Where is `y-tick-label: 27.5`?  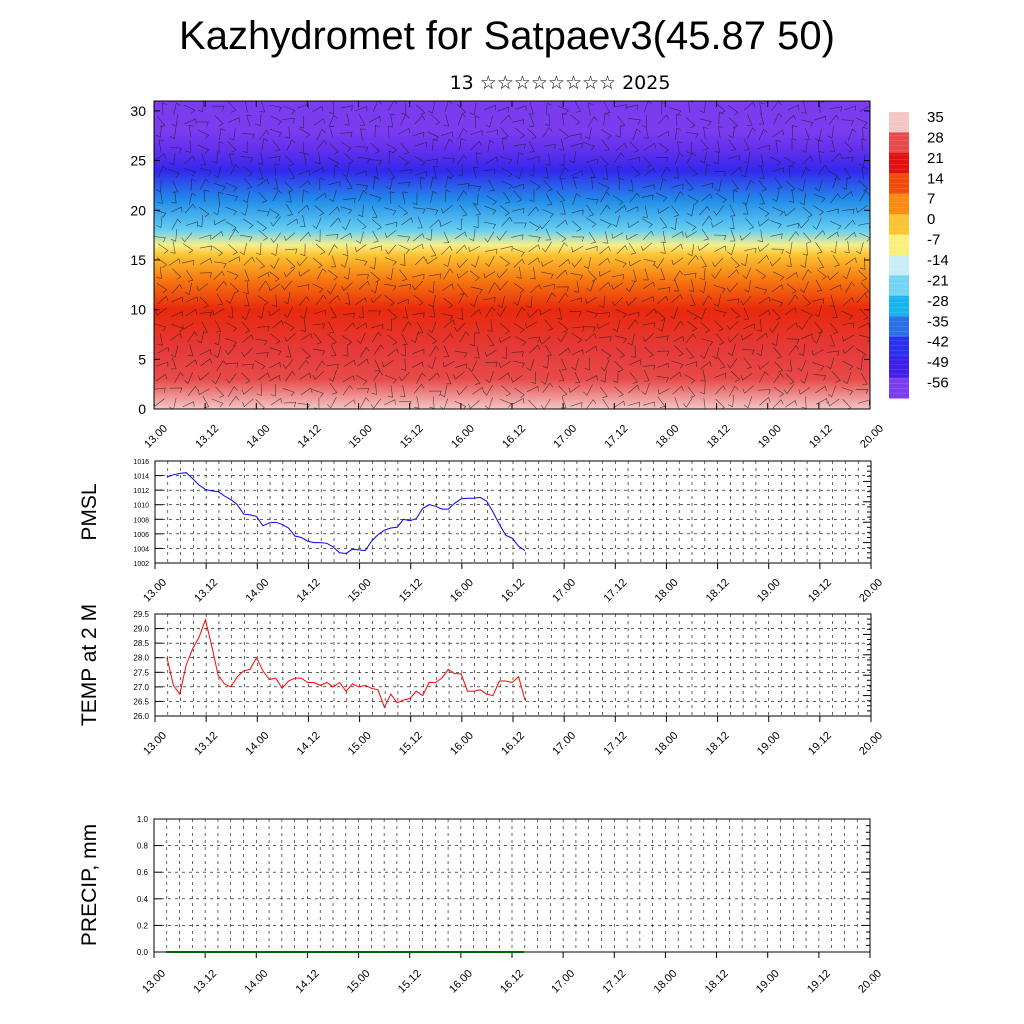
y-tick-label: 27.5 is located at coordinates (141, 672).